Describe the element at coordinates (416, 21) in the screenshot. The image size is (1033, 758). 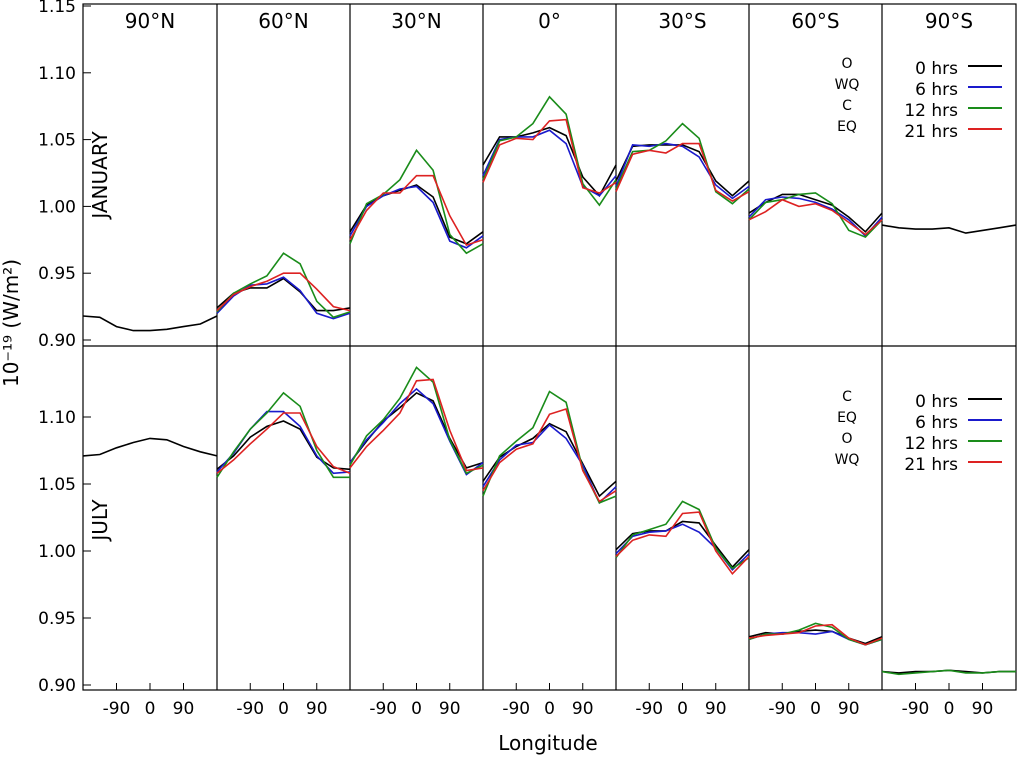
I see `latitude-title: 30°N` at that location.